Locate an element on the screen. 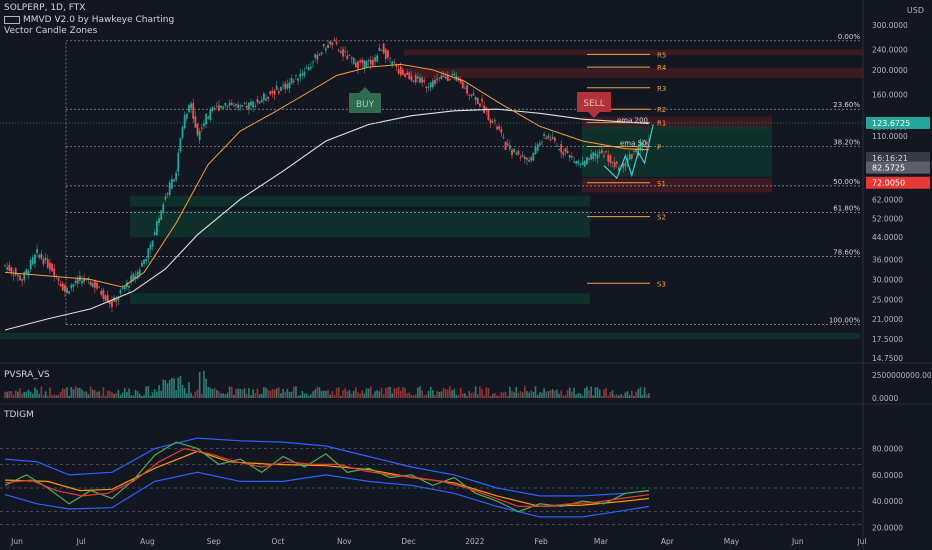  buy-signal: BUY is located at coordinates (365, 100).